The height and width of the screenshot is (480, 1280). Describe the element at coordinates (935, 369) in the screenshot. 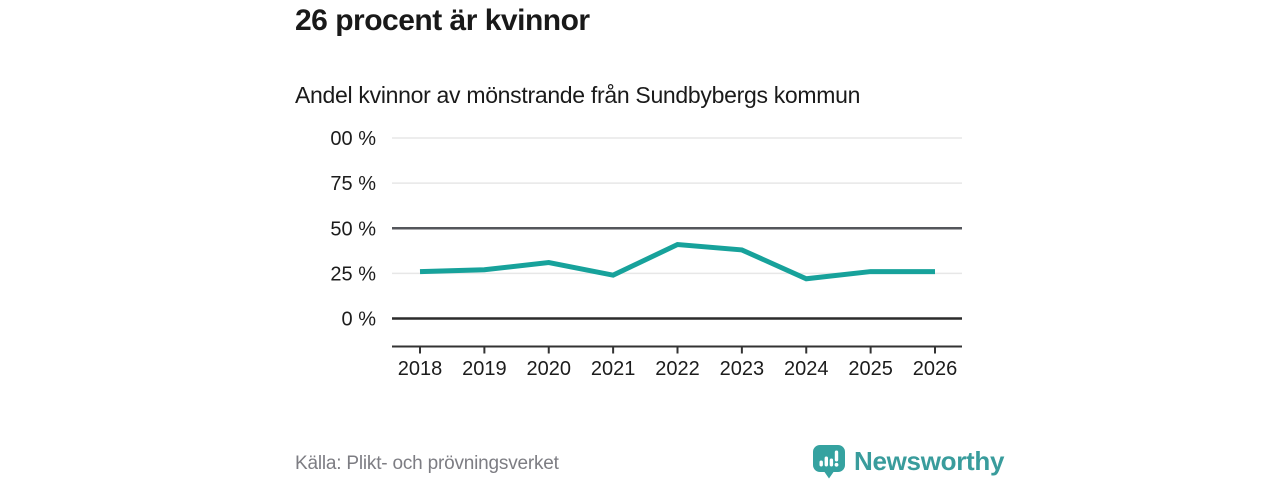

I see `x-axis-label: 2026` at that location.